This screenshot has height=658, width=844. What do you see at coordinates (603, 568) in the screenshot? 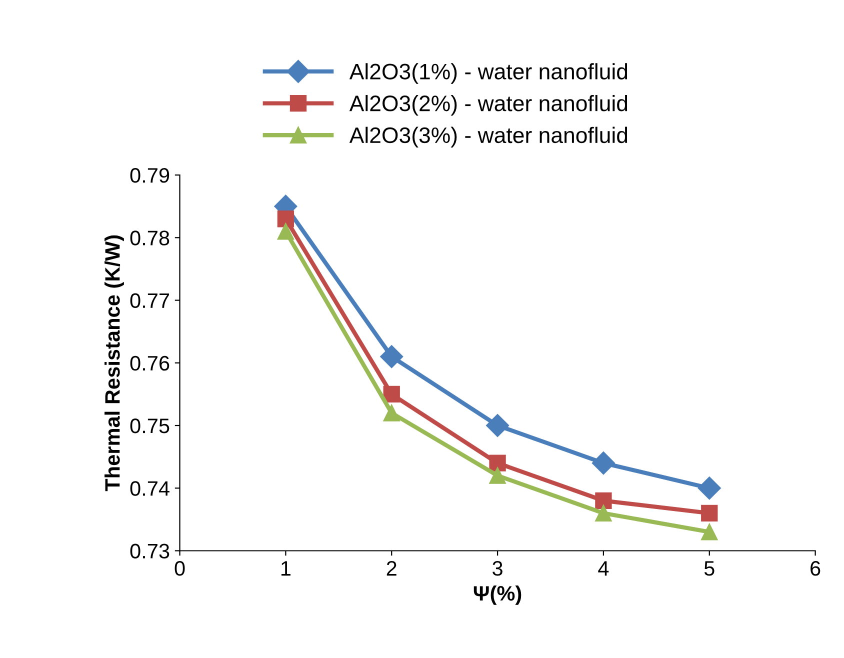
I see `x-tick-label: 4` at bounding box center [603, 568].